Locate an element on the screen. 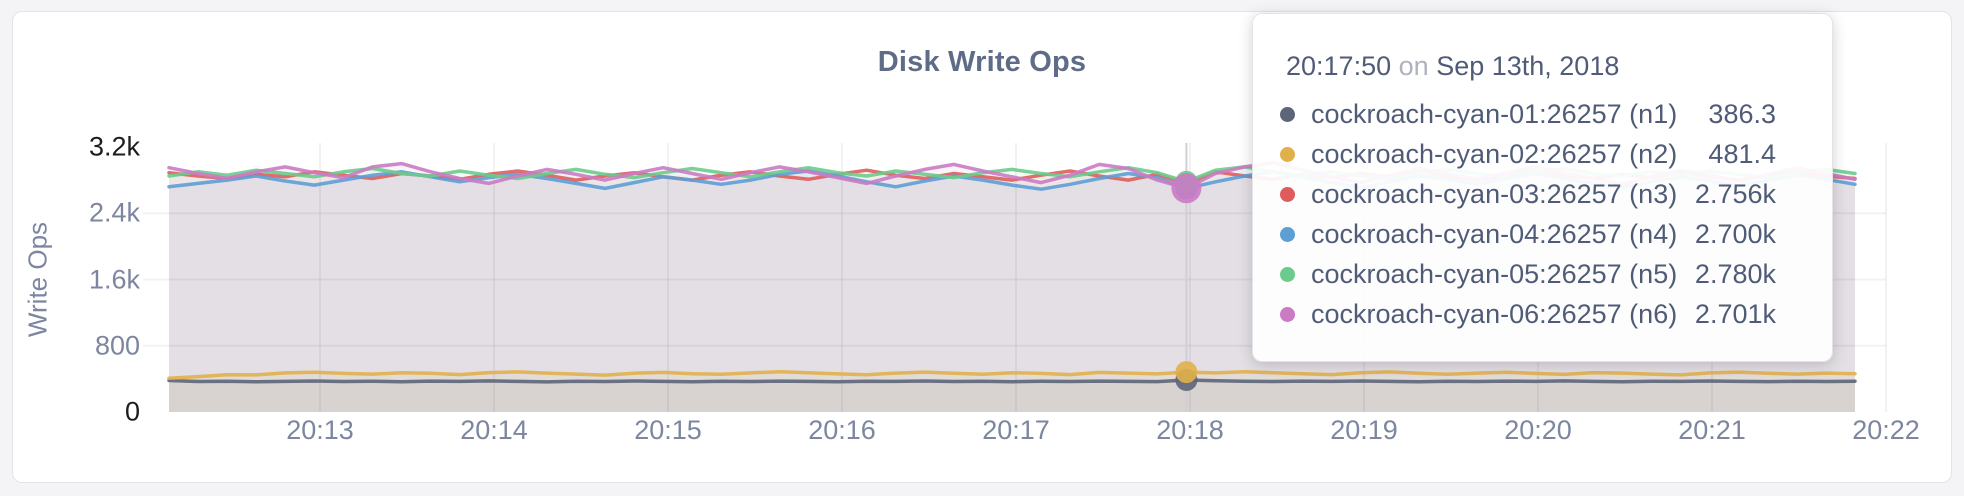 This screenshot has width=1964, height=496. series-area is located at coordinates (1012, 396).